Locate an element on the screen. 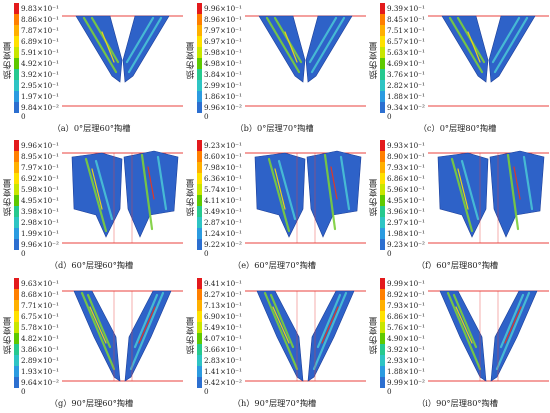 Image resolution: width=550 pixels, height=413 pixels. colorbar-tick-label: 3.96×10⁻¹ is located at coordinates (406, 212).